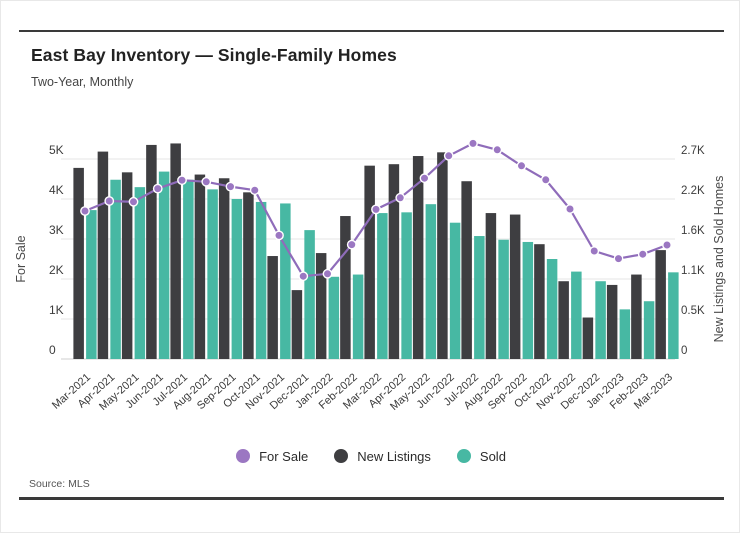 This screenshot has width=740, height=533. Describe the element at coordinates (693, 311) in the screenshot. I see `right-axis-tick-label: 0.5K` at that location.